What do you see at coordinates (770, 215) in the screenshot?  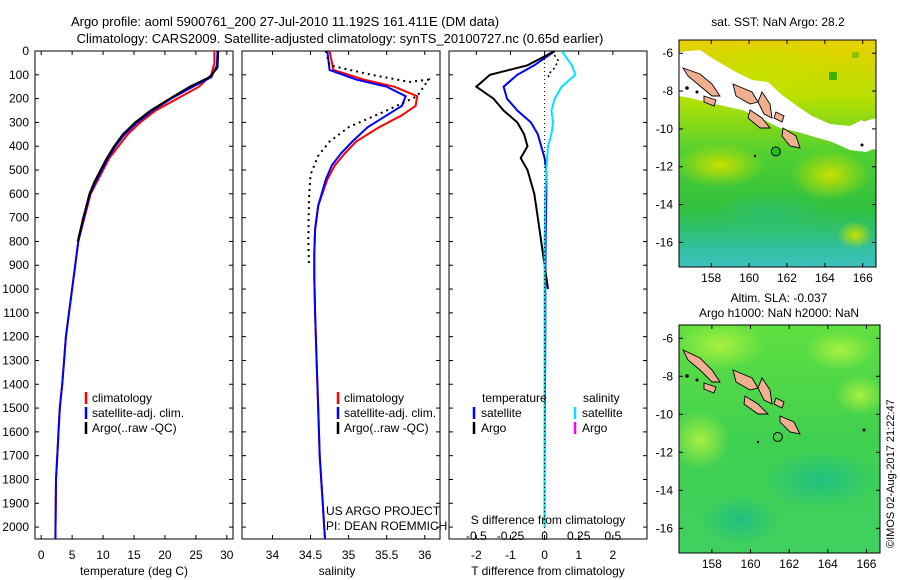 I see `sst-cool-patch` at bounding box center [770, 215].